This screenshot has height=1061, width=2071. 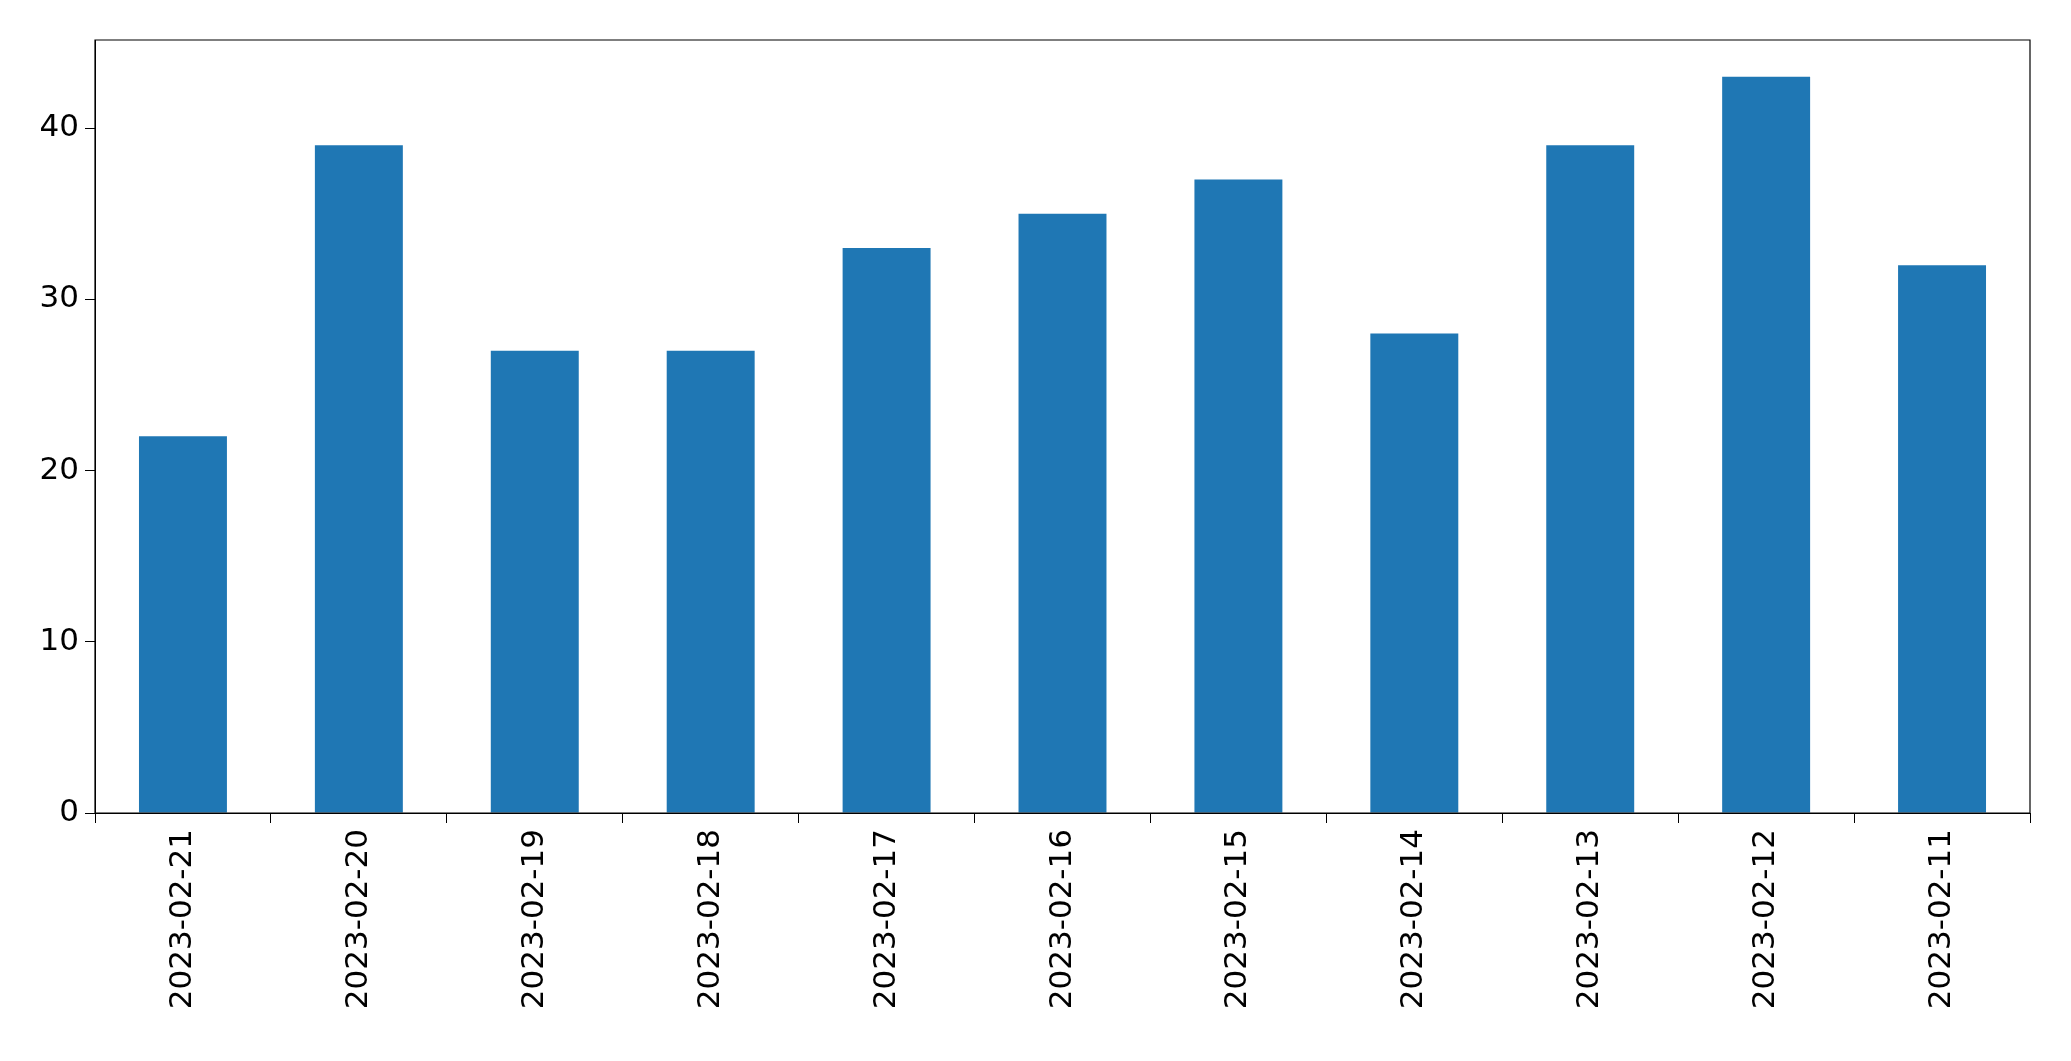 What do you see at coordinates (59, 296) in the screenshot?
I see `y-tick-label: 30` at bounding box center [59, 296].